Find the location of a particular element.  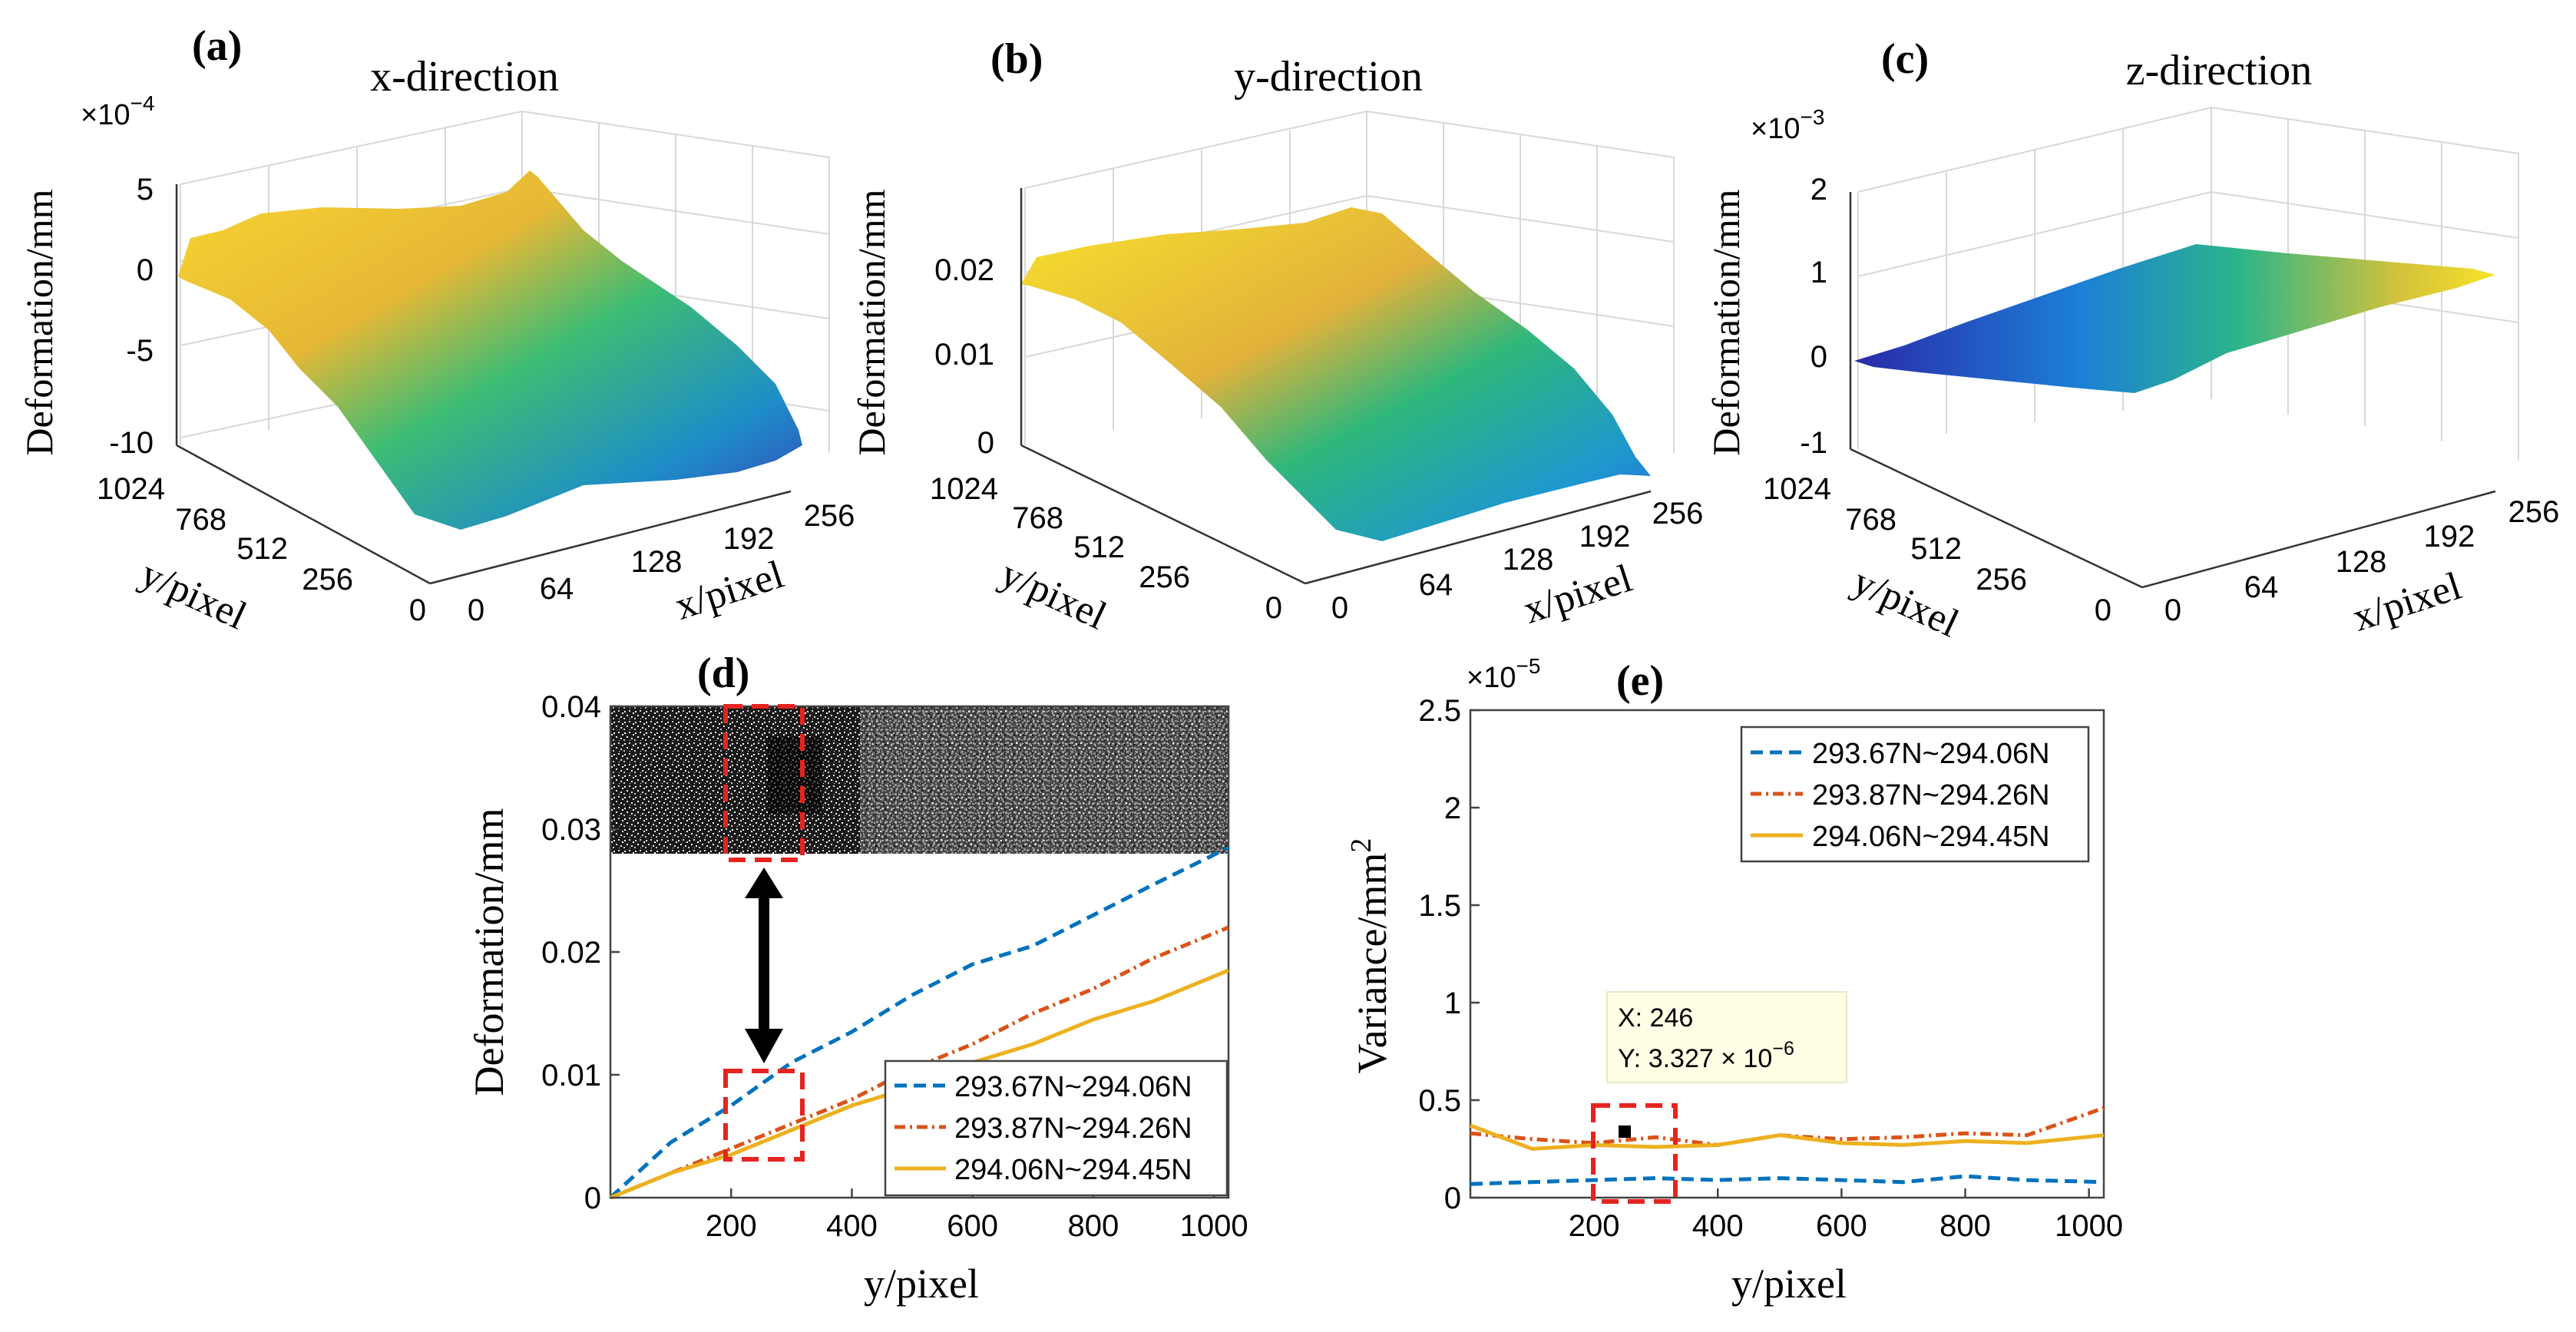

panel-d-highlight-box-bottom is located at coordinates (764, 1115).